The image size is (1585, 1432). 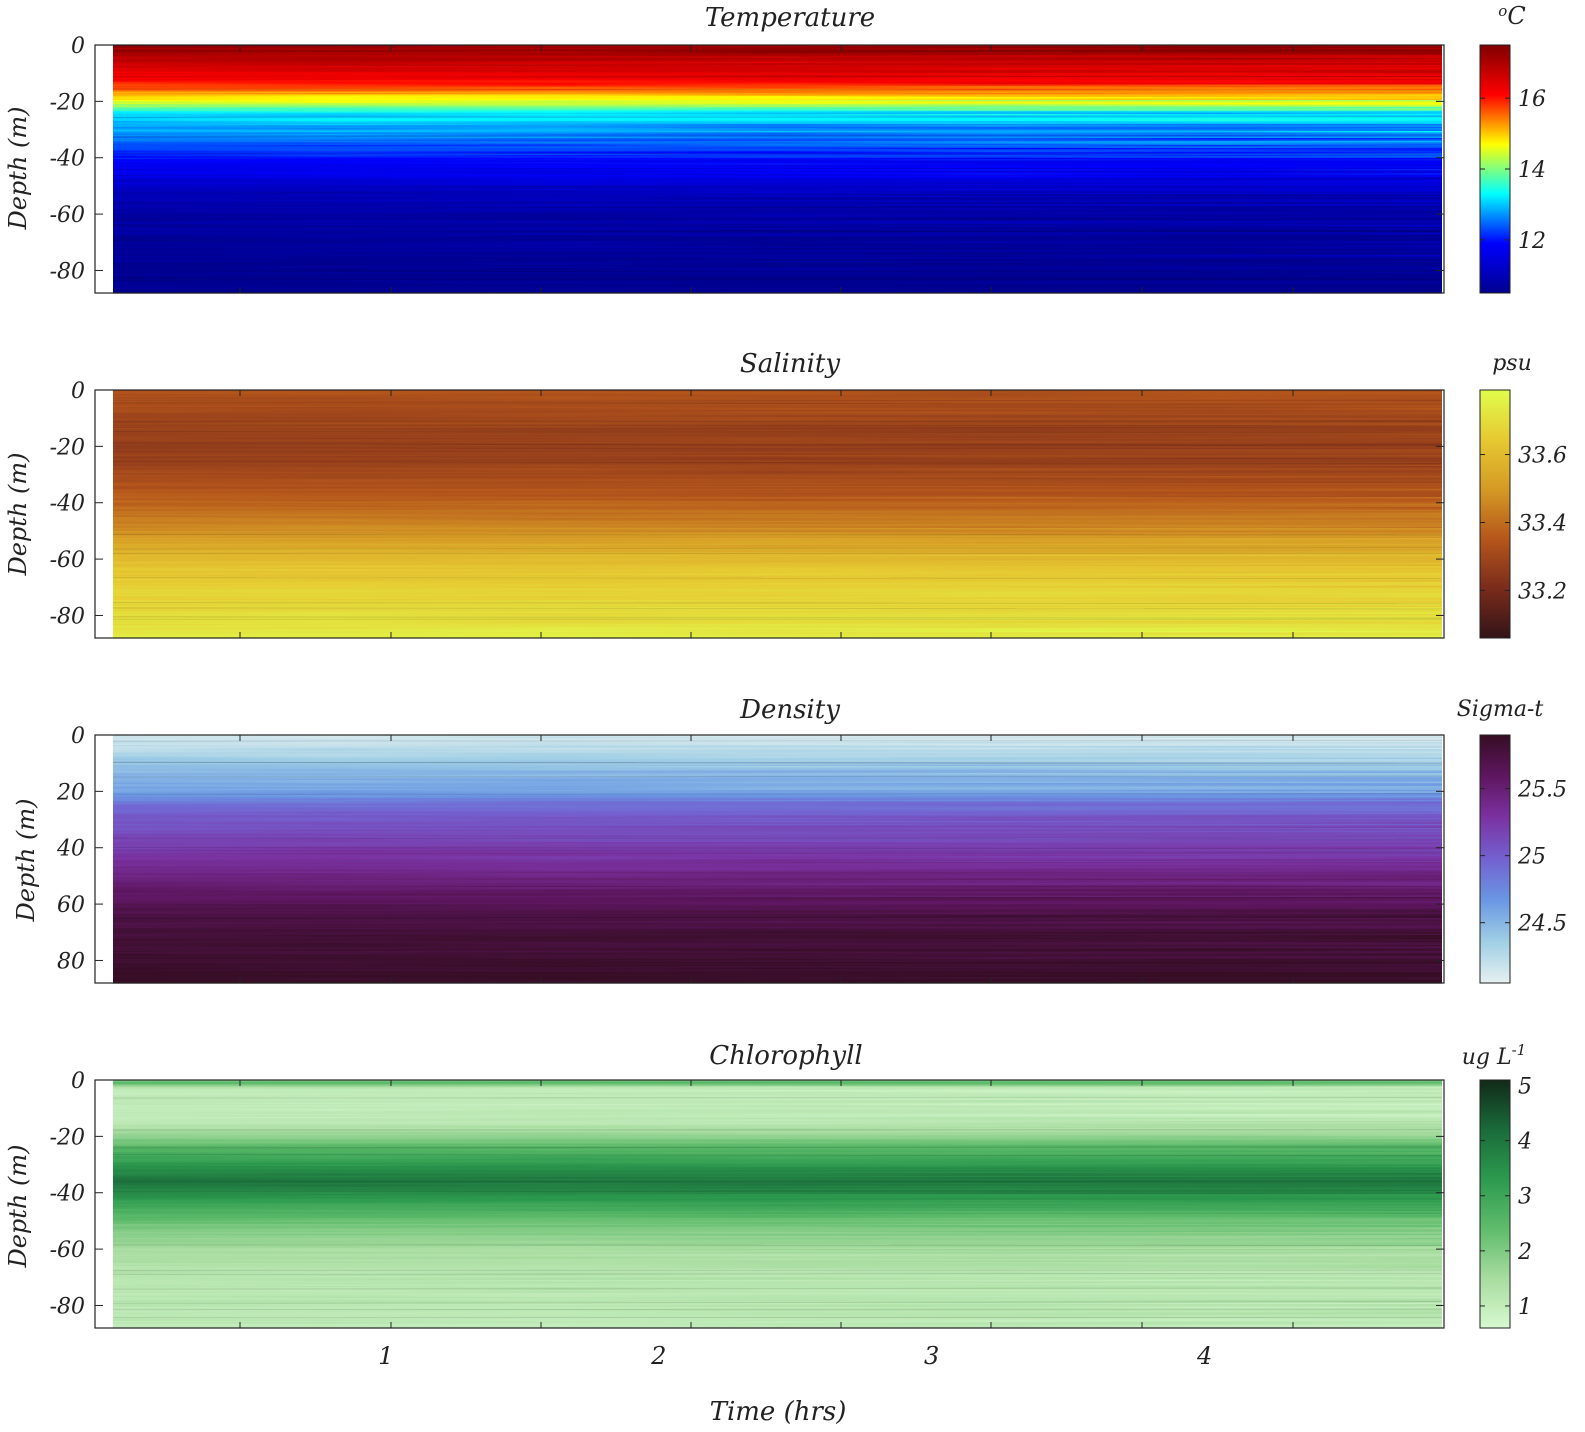 What do you see at coordinates (67, 215) in the screenshot?
I see `temperature-y-tick-label: -60` at bounding box center [67, 215].